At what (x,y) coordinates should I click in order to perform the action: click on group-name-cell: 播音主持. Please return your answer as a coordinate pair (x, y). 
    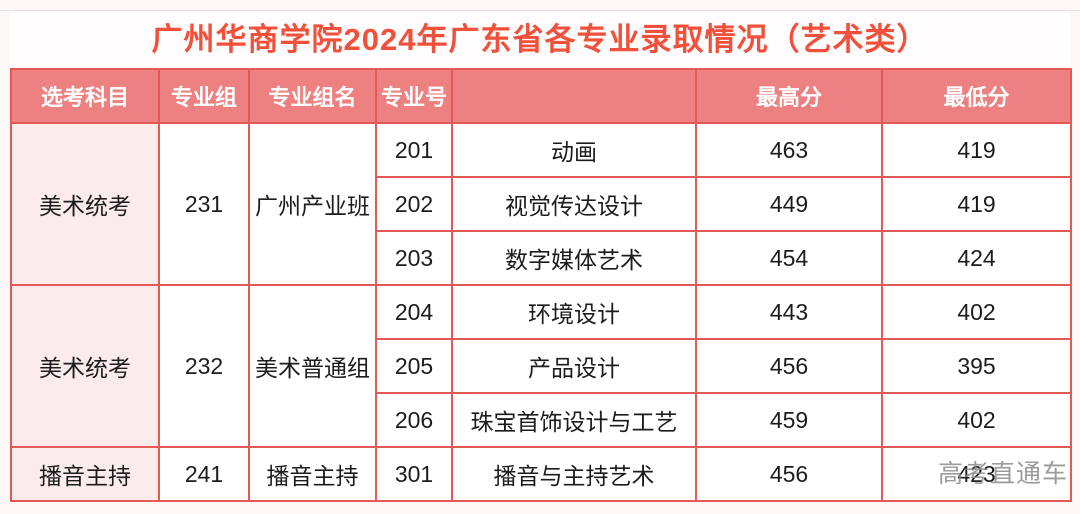
    Looking at the image, I should click on (312, 474).